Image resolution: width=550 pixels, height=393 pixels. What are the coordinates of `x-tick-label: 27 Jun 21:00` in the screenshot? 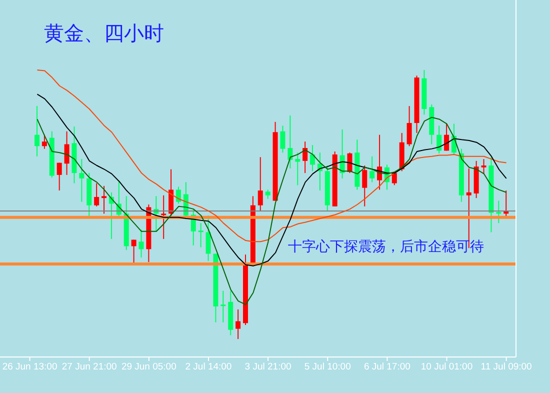 It's located at (89, 367).